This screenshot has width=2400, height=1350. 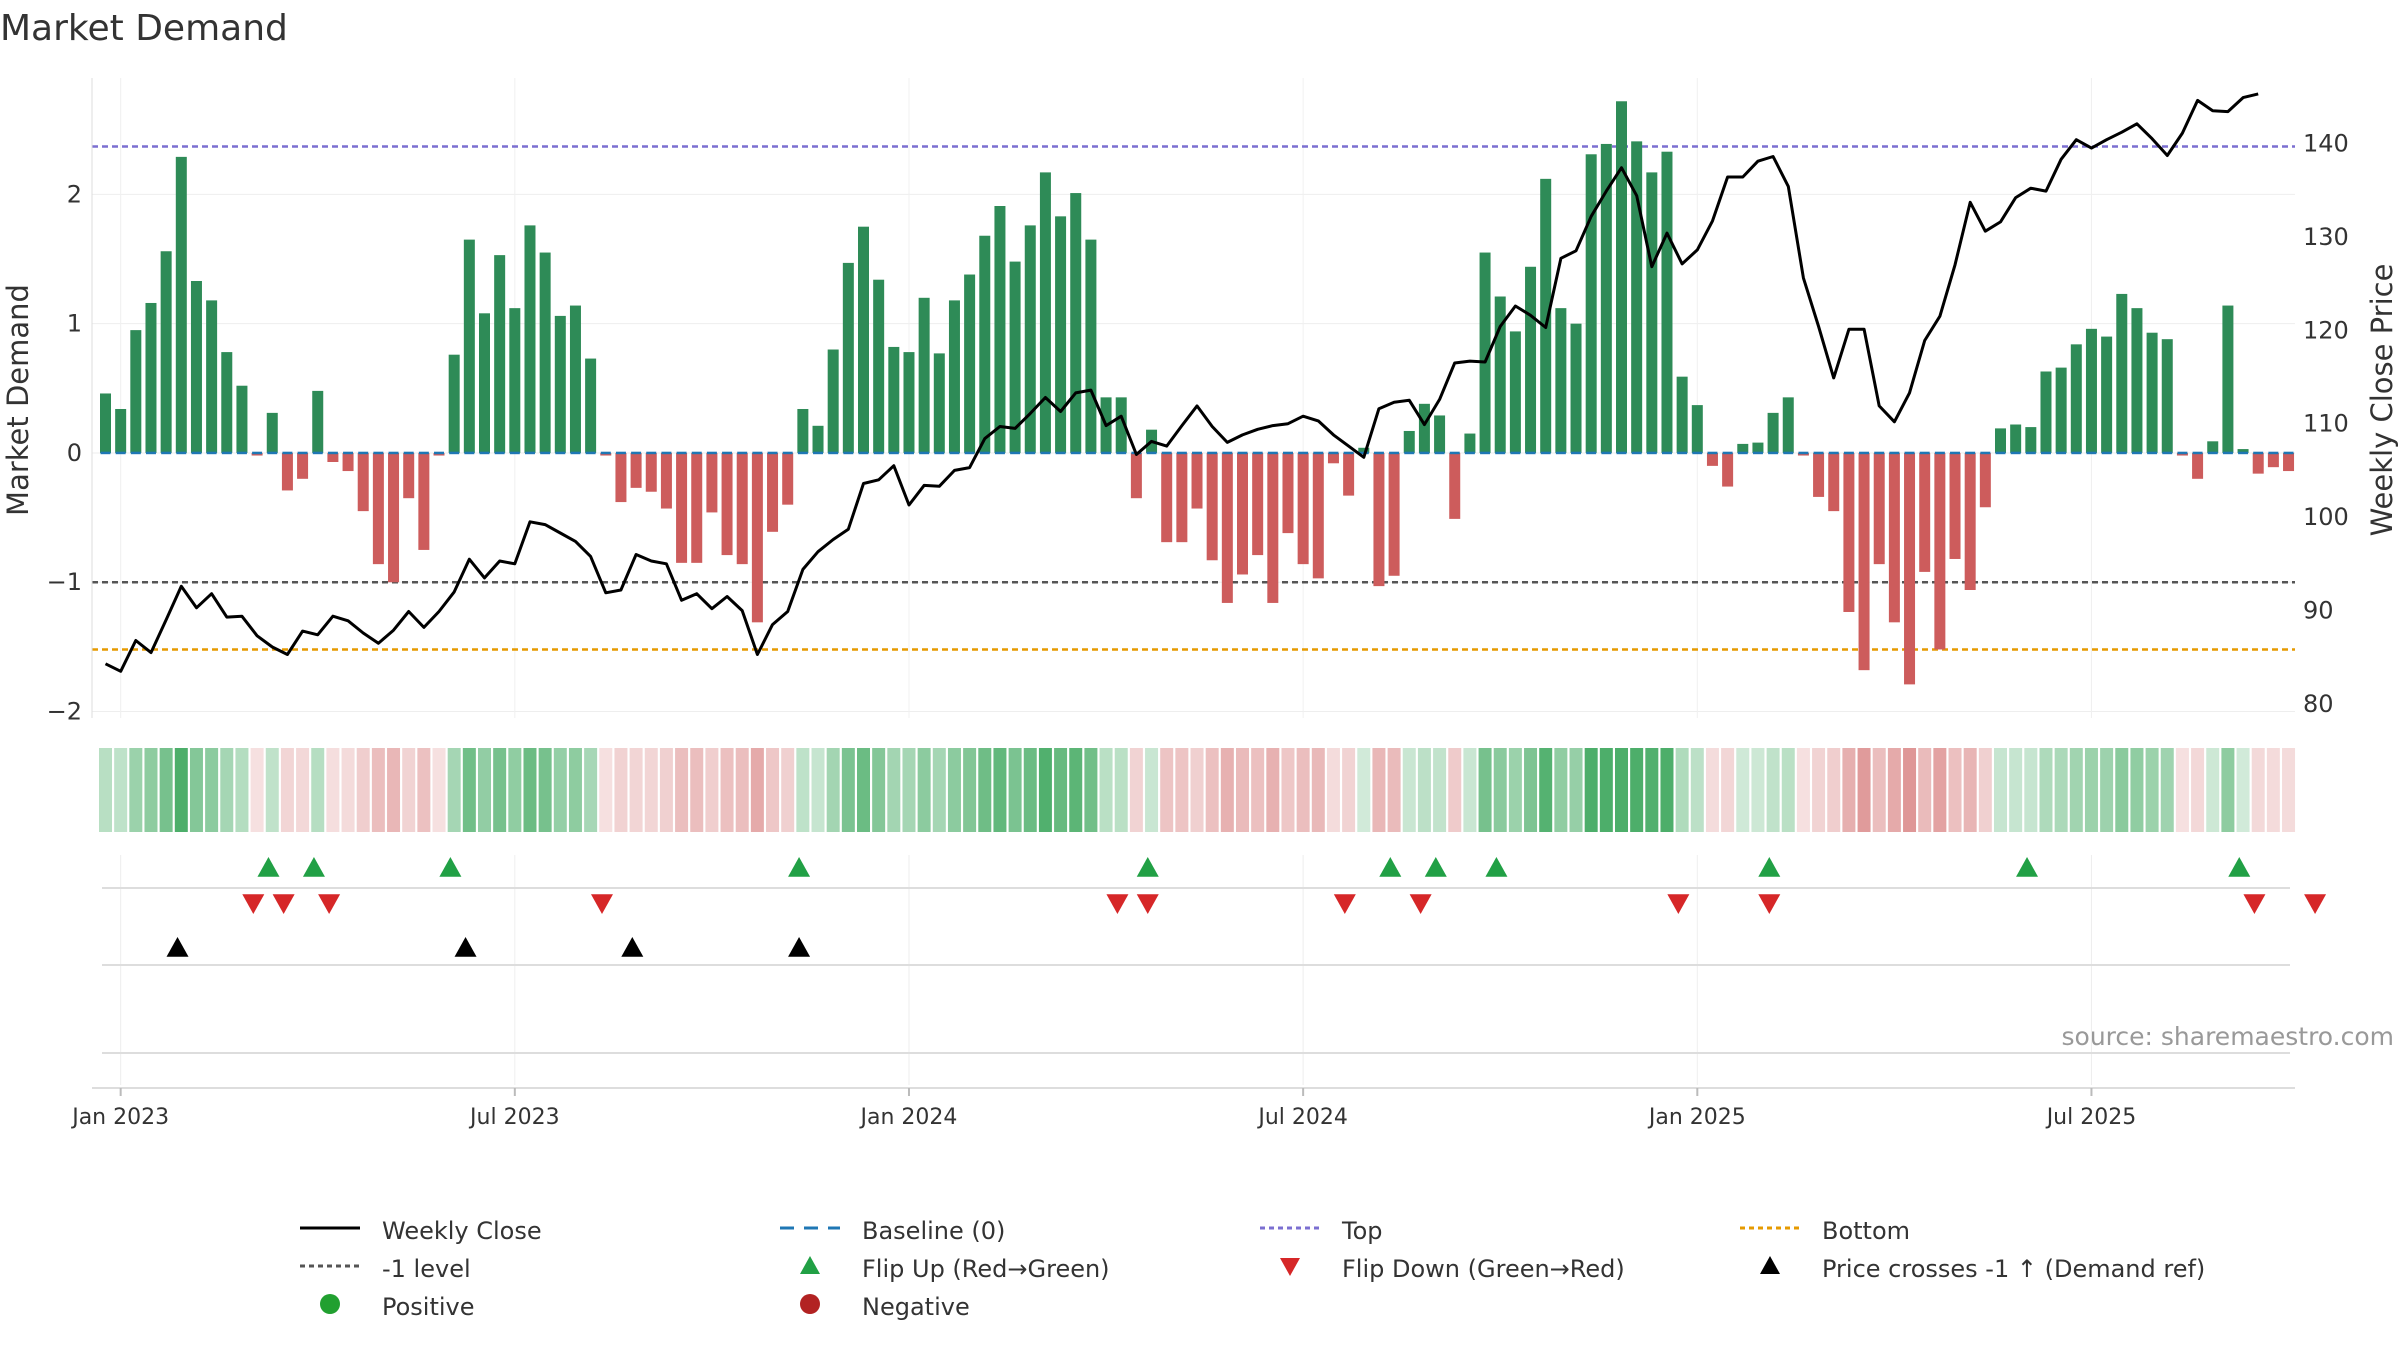 What do you see at coordinates (1020, 1231) in the screenshot?
I see `legend-item-baseline: Baseline (0)` at bounding box center [1020, 1231].